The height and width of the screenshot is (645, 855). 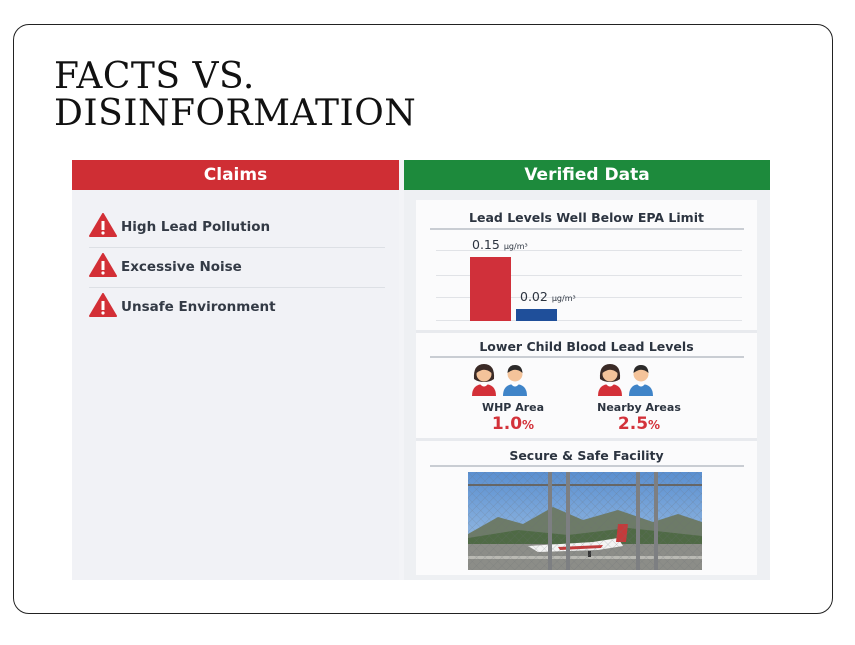 What do you see at coordinates (587, 175) in the screenshot?
I see `verified-header: Verified Data` at bounding box center [587, 175].